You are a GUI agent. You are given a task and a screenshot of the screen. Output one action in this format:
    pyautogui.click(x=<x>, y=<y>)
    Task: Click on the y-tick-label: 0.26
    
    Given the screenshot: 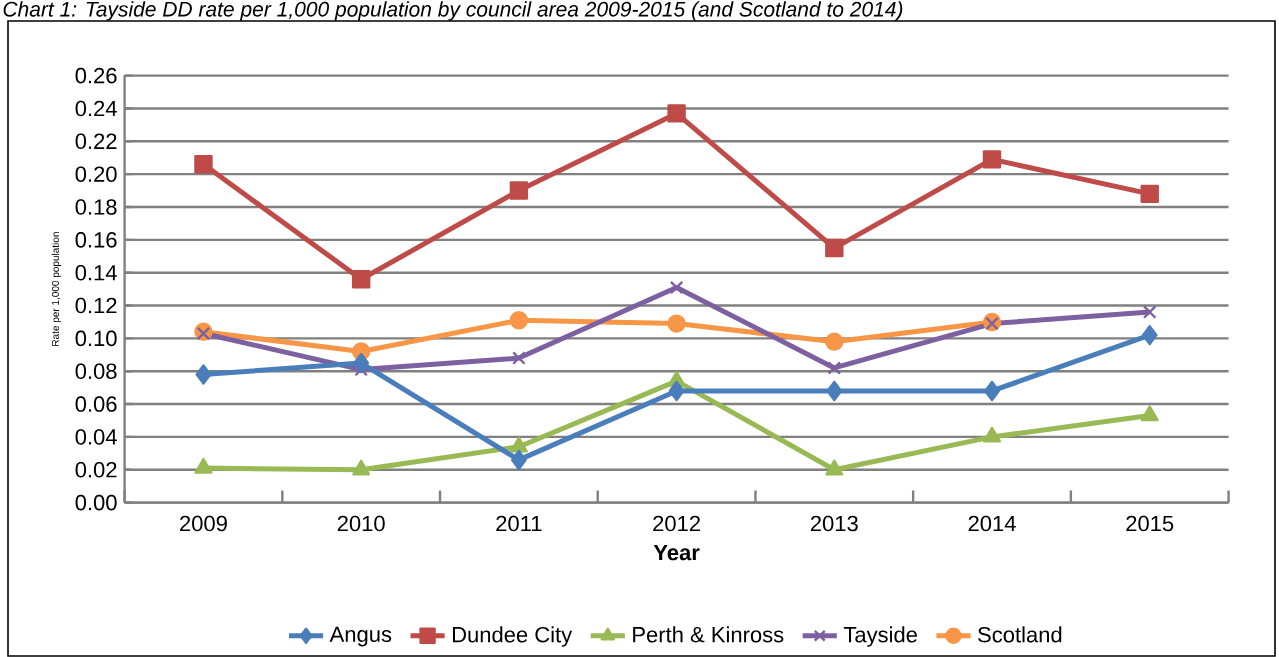 What is the action you would take?
    pyautogui.click(x=96, y=75)
    